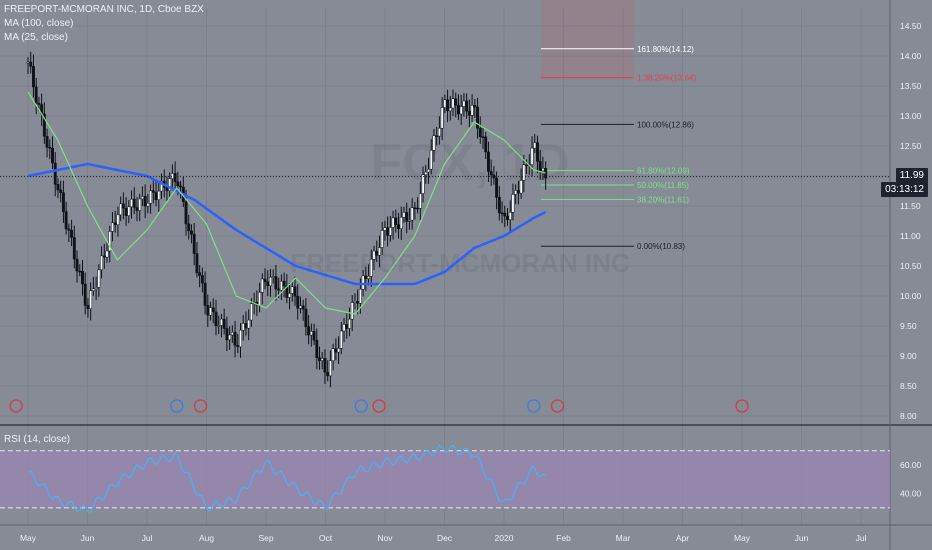  Describe the element at coordinates (910, 236) in the screenshot. I see `price-axis-label: 11.00` at that location.